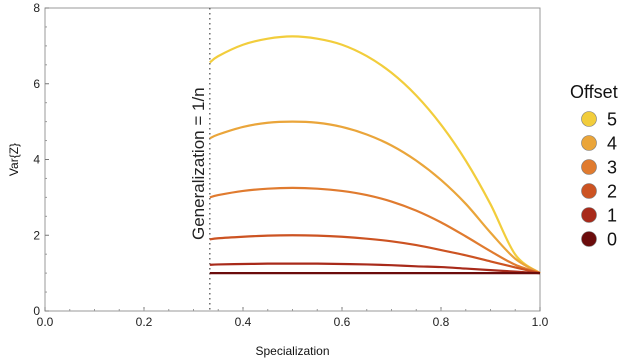 The image size is (627, 364). I want to click on legend-title: Offset, so click(594, 92).